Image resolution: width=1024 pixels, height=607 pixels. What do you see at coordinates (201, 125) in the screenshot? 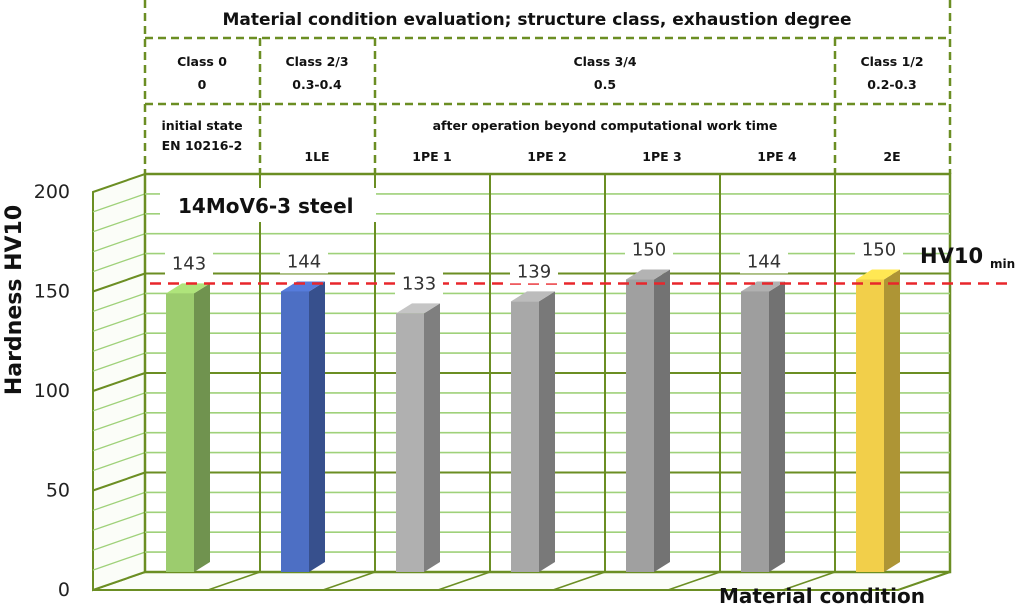
I see `condition-description: initial state` at bounding box center [201, 125].